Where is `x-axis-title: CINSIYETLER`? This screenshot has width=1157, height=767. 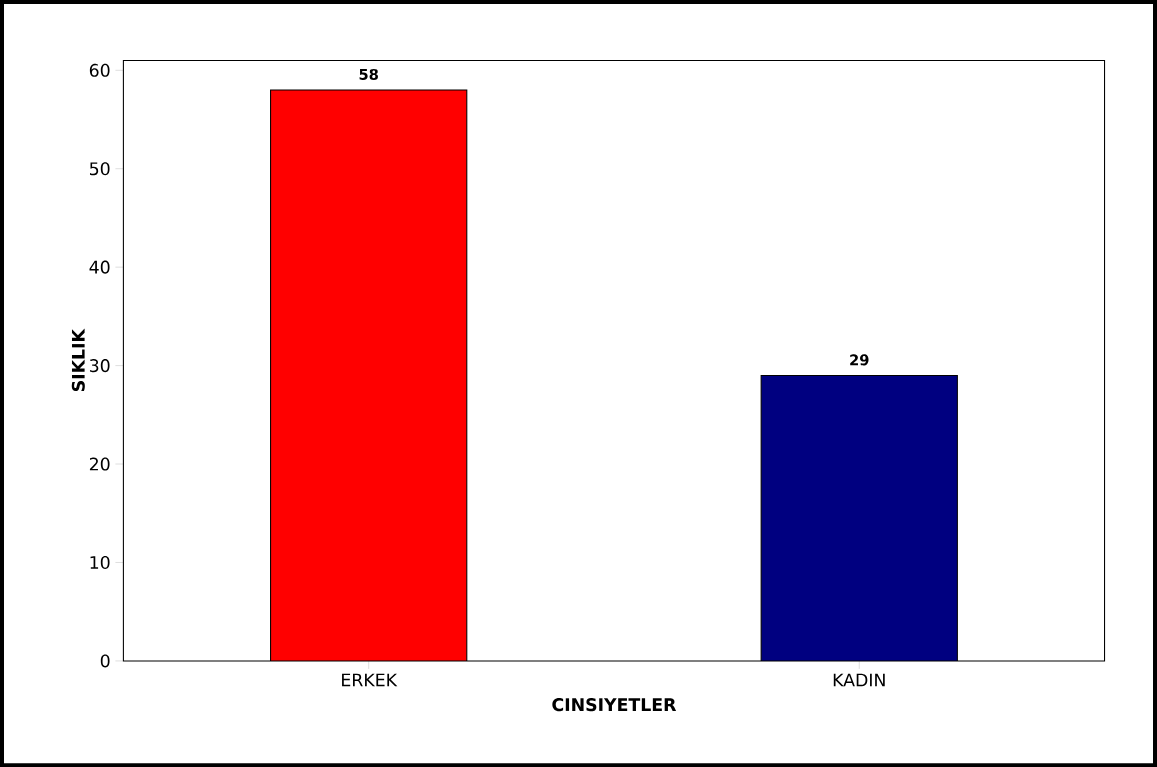 x-axis-title: CINSIYETLER is located at coordinates (614, 704).